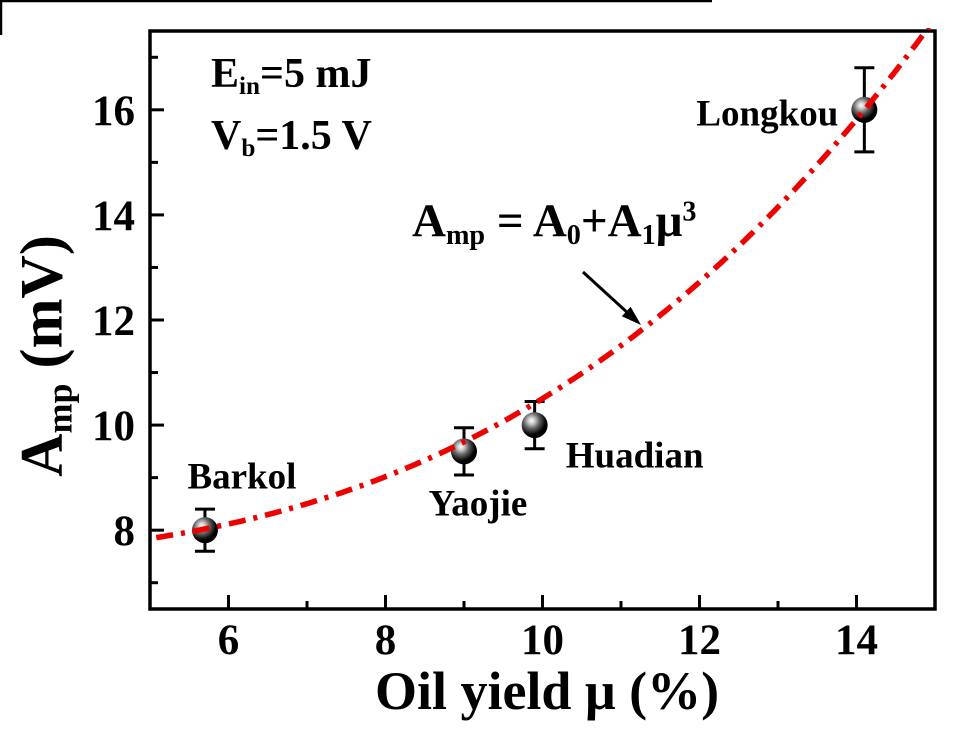  Describe the element at coordinates (478, 504) in the screenshot. I see `point-label-yaojie: Yaojie` at that location.